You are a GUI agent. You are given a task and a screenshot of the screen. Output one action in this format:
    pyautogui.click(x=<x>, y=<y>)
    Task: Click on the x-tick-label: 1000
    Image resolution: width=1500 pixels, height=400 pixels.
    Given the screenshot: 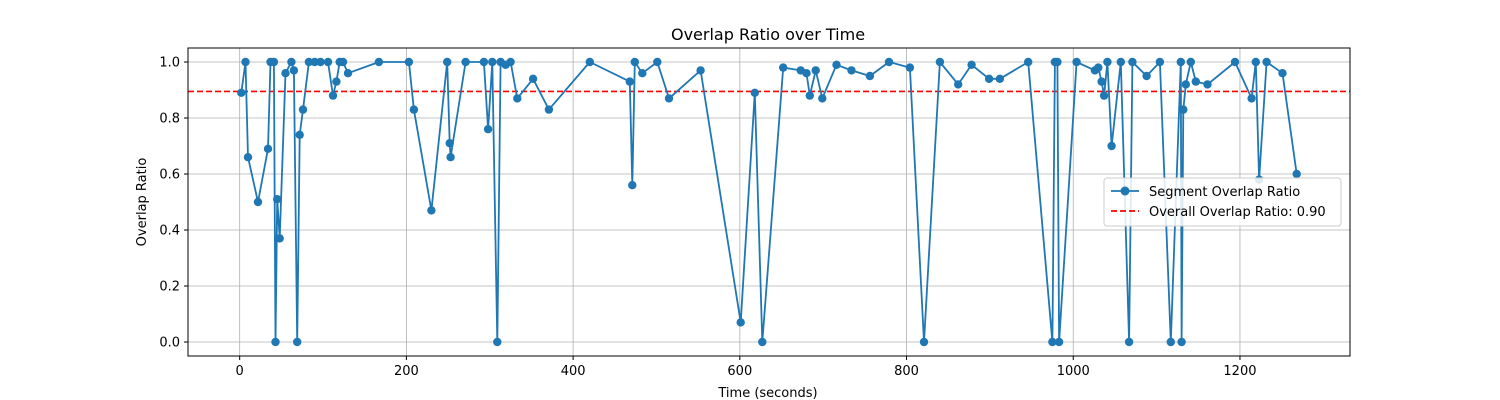 What is the action you would take?
    pyautogui.click(x=1073, y=371)
    